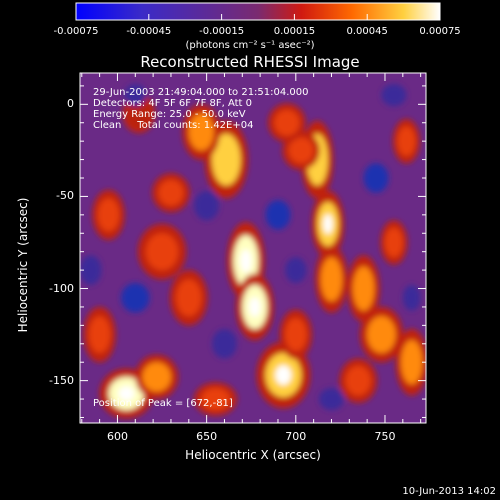  Describe the element at coordinates (294, 31) in the screenshot. I see `colorbar-tick-label: 0.00015` at that location.